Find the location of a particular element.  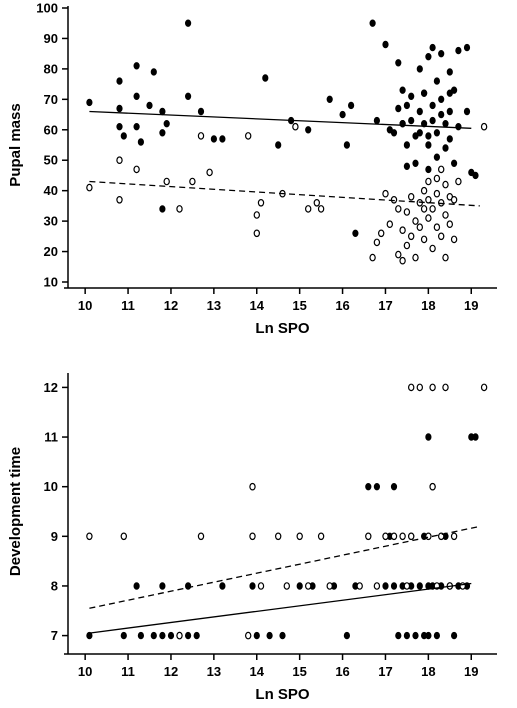

development-time-solid-trend-line is located at coordinates (280, 608).